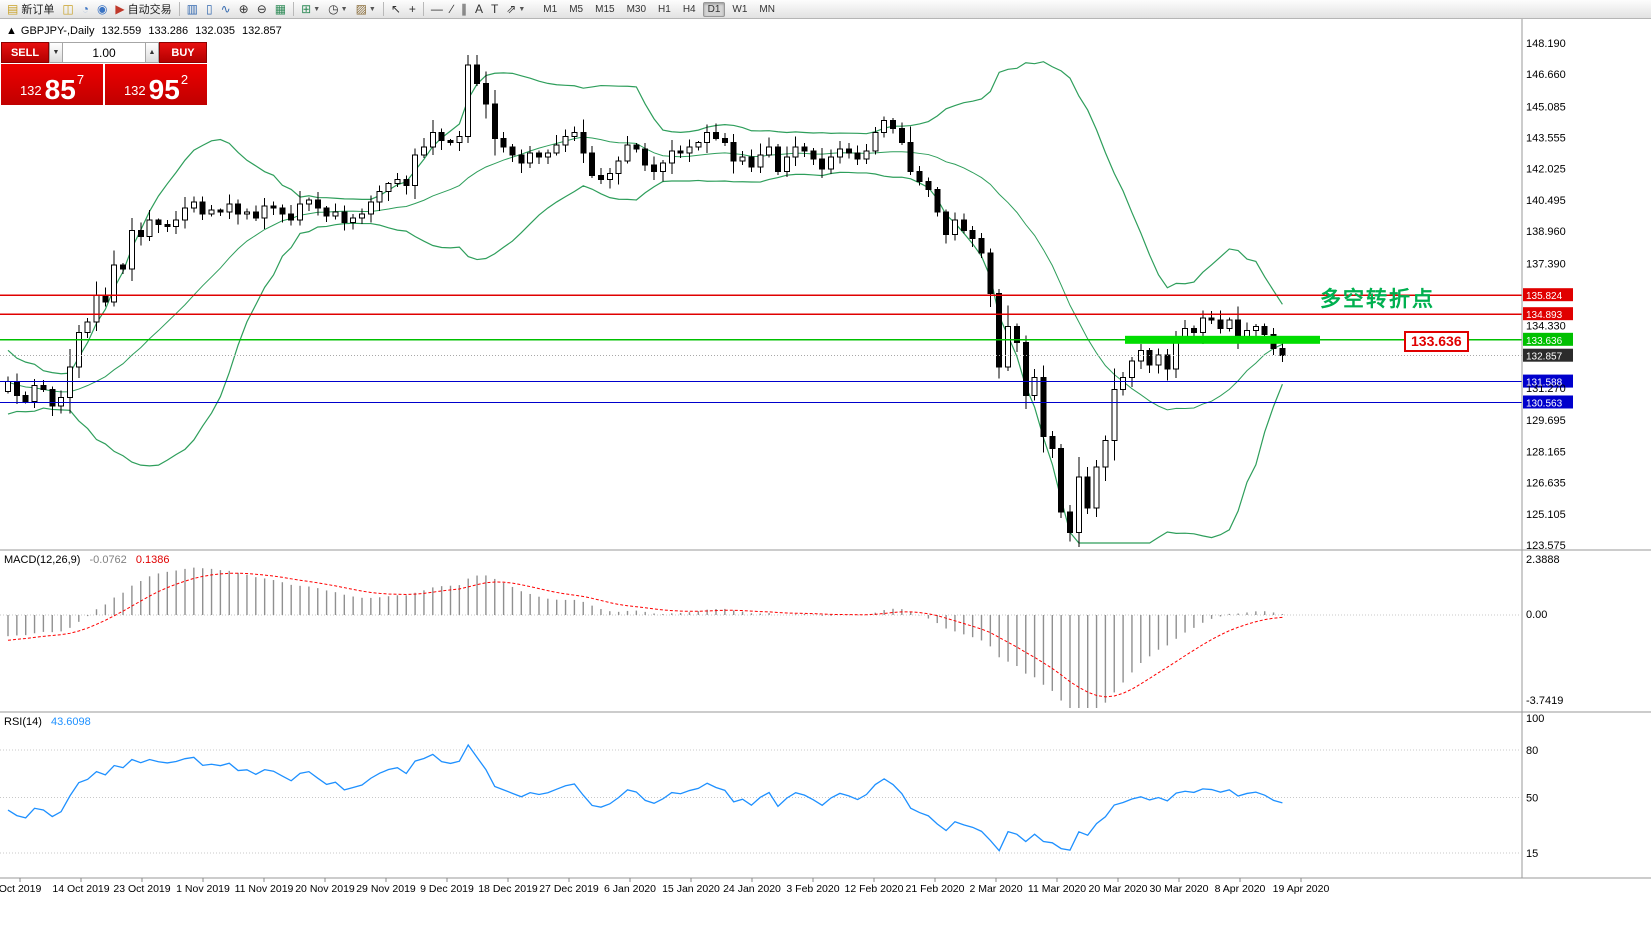  Describe the element at coordinates (70, 722) in the screenshot. I see `rsi-value: 43.6098` at that location.